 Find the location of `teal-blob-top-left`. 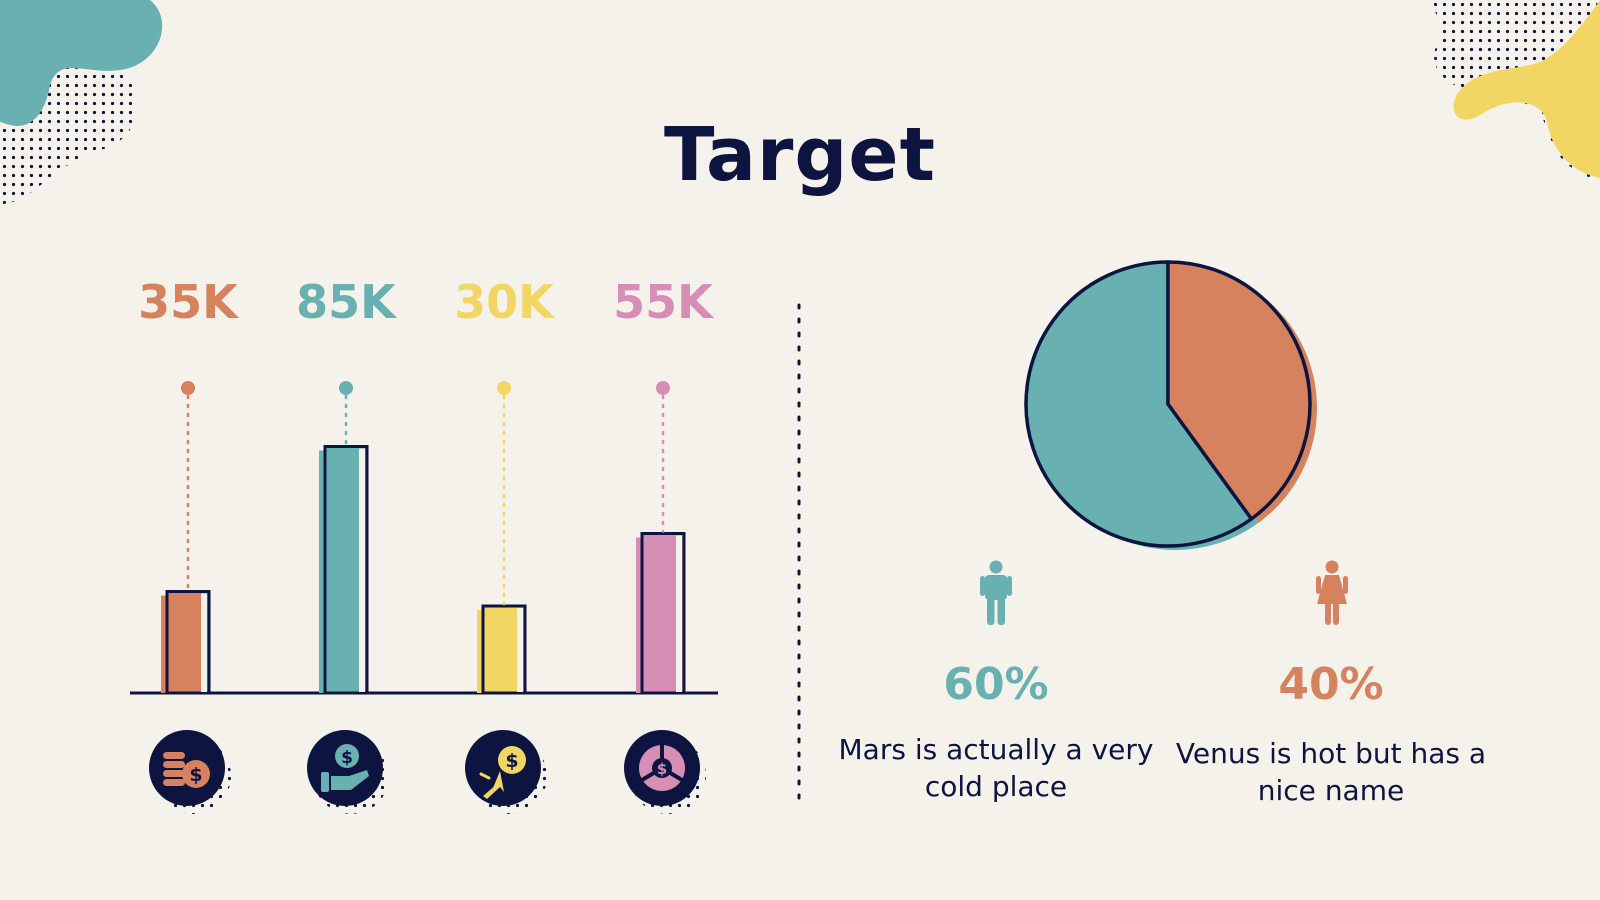

teal-blob-top-left is located at coordinates (81, 63).